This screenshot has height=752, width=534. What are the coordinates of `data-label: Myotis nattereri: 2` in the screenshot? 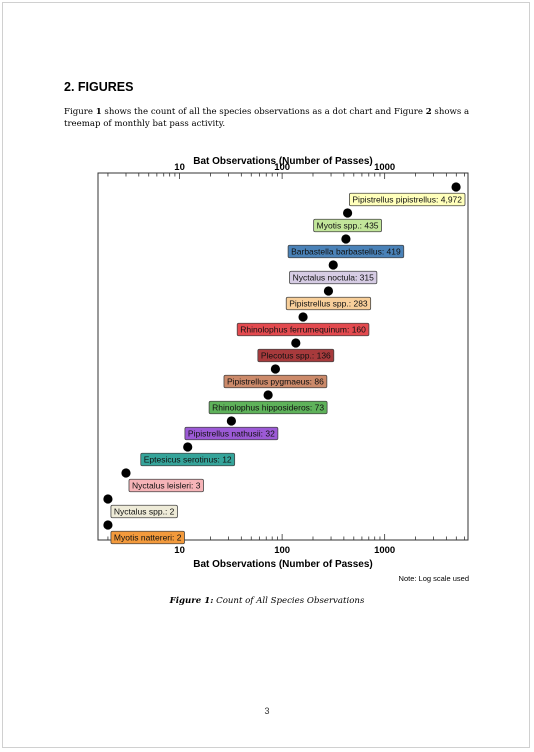 It's located at (148, 538).